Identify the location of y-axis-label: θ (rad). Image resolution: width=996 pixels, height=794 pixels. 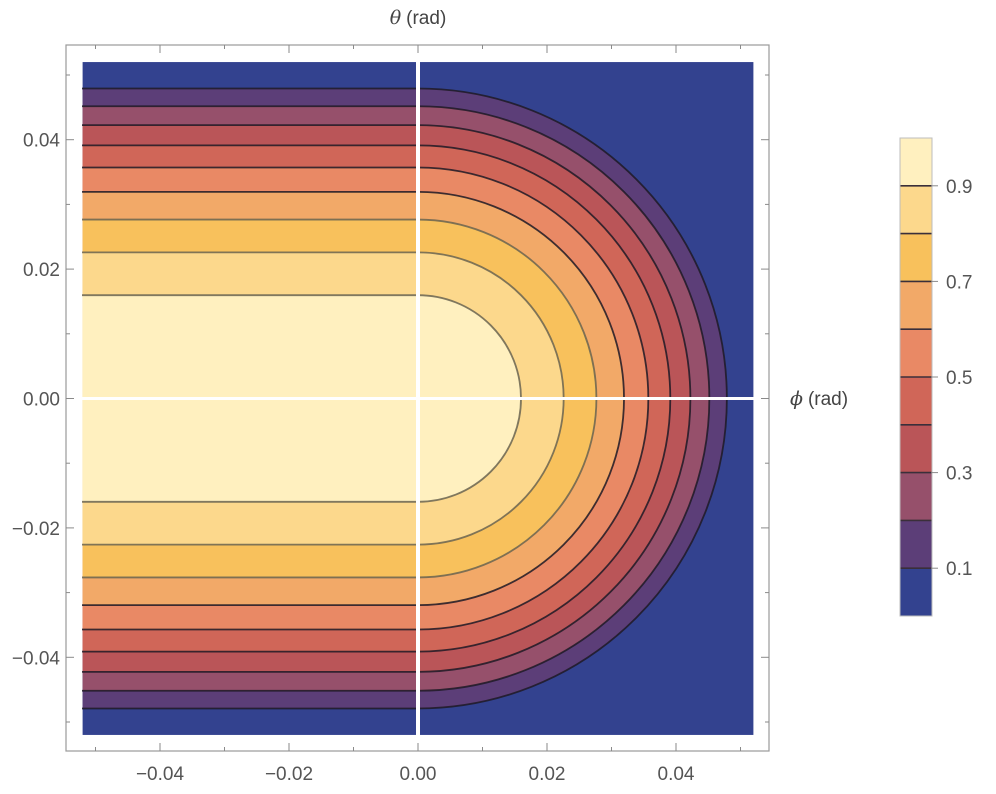
(418, 18).